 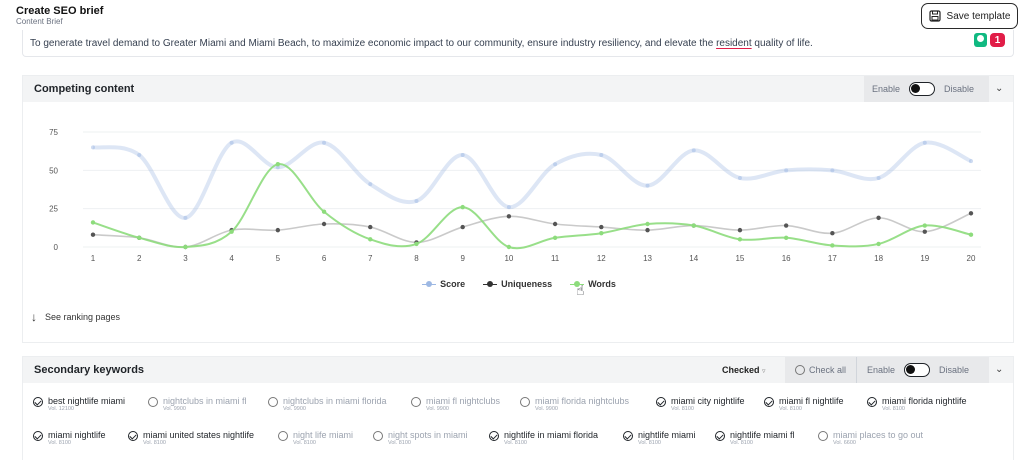 I want to click on keyword-item: nightclubs in miami fl Vol. 9900, so click(x=197, y=404).